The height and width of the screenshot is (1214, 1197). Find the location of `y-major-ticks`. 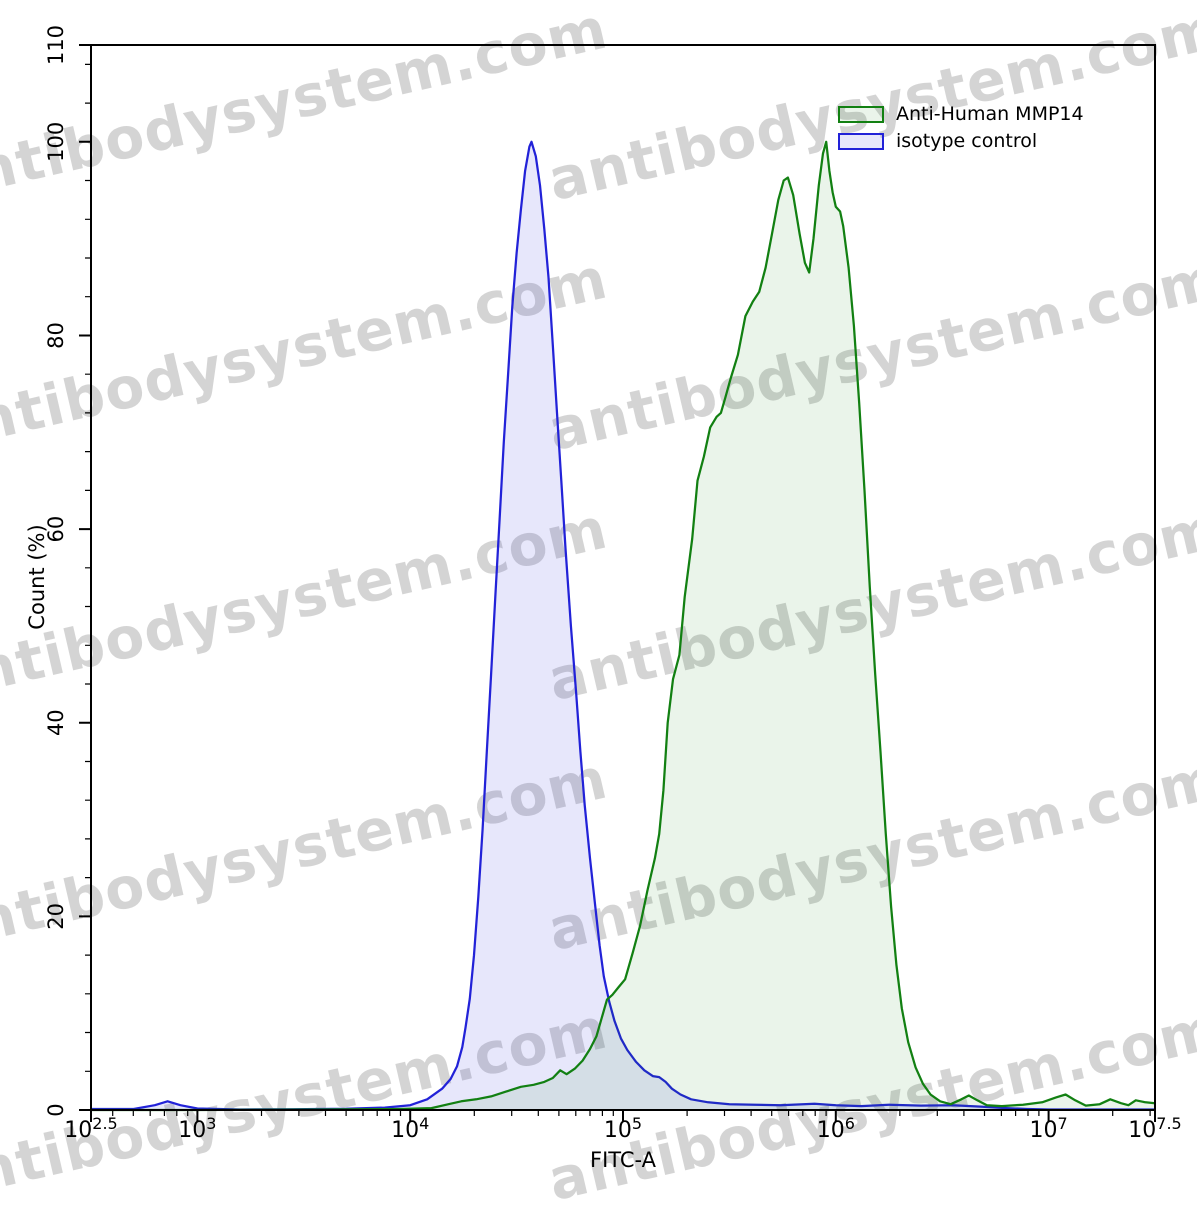

y-major-ticks is located at coordinates (85, 577).